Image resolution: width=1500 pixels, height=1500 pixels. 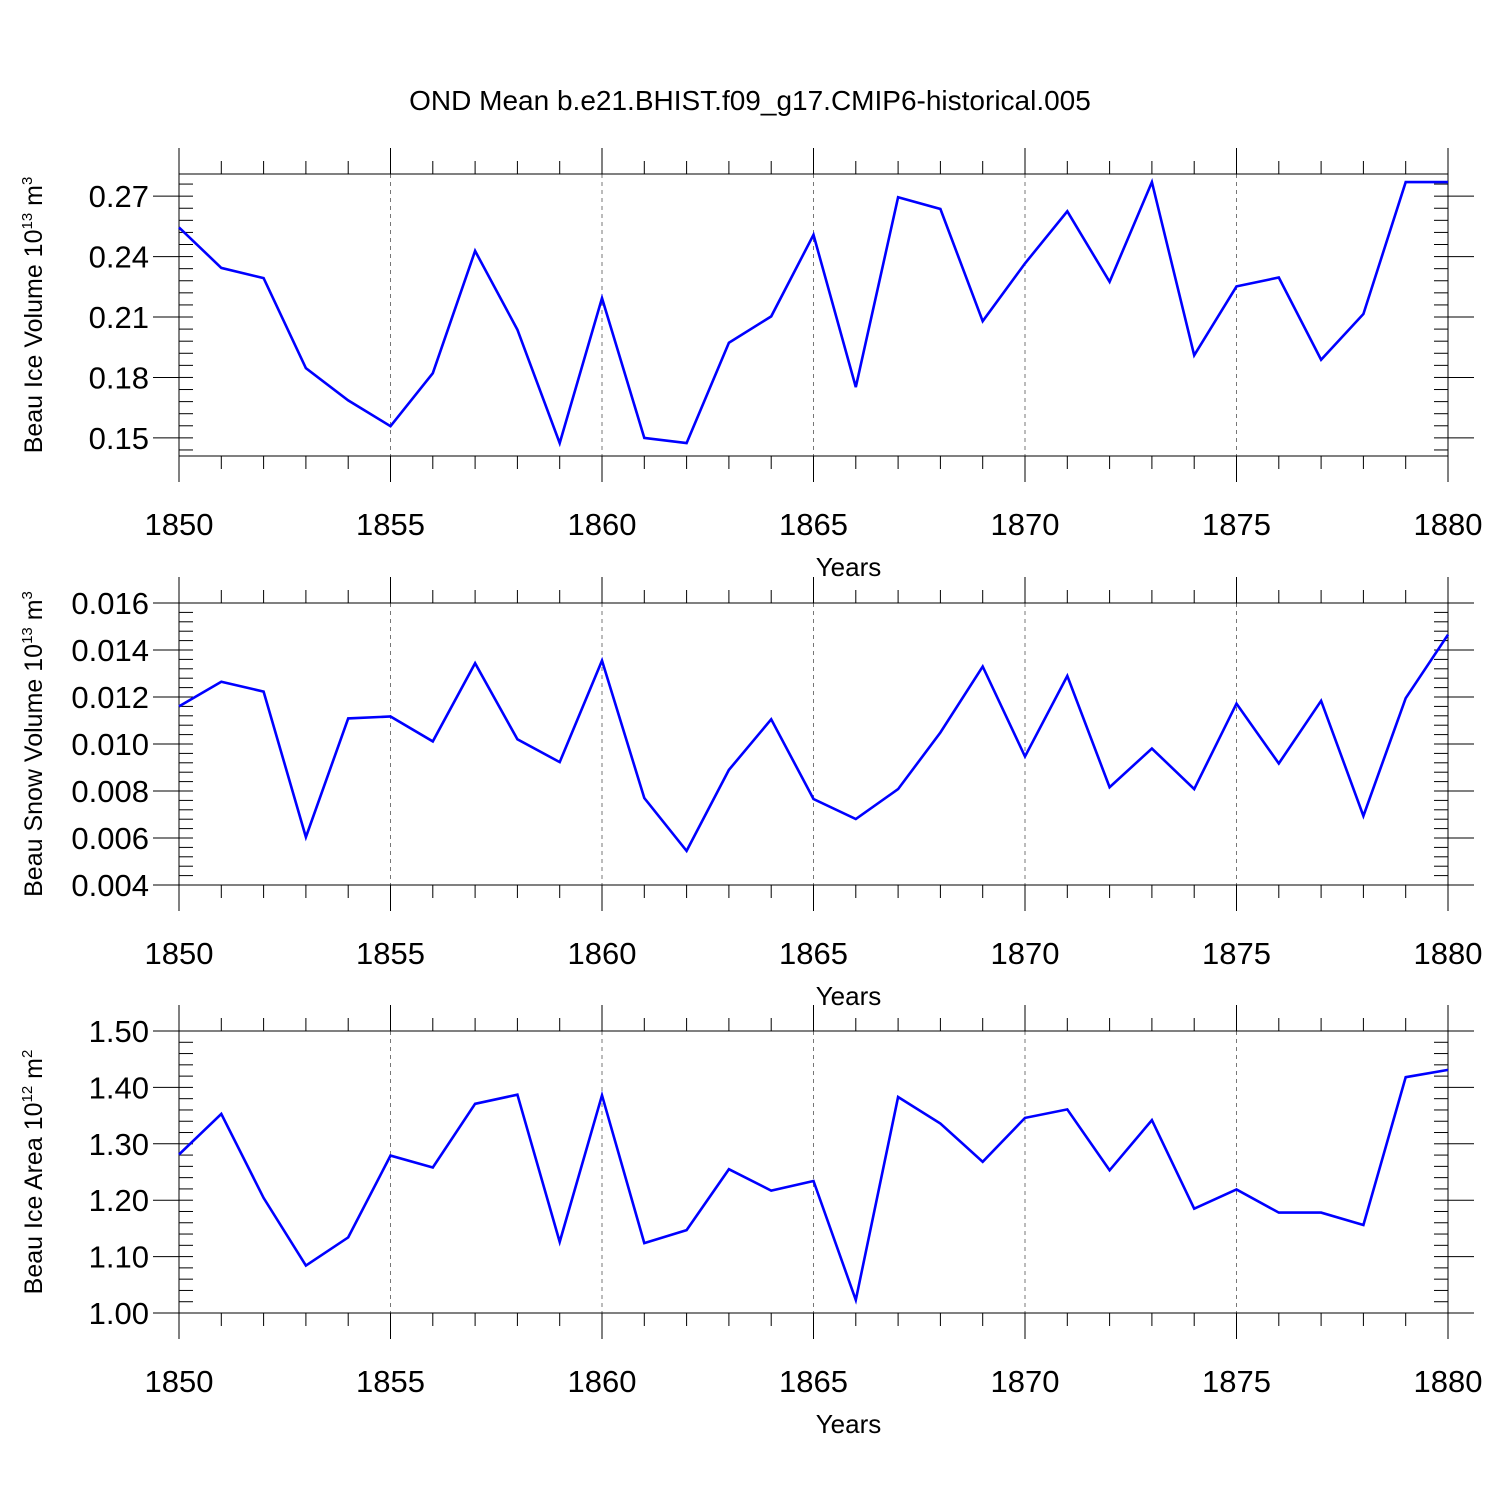 What do you see at coordinates (110, 744) in the screenshot?
I see `y-tick-label: 0.010` at bounding box center [110, 744].